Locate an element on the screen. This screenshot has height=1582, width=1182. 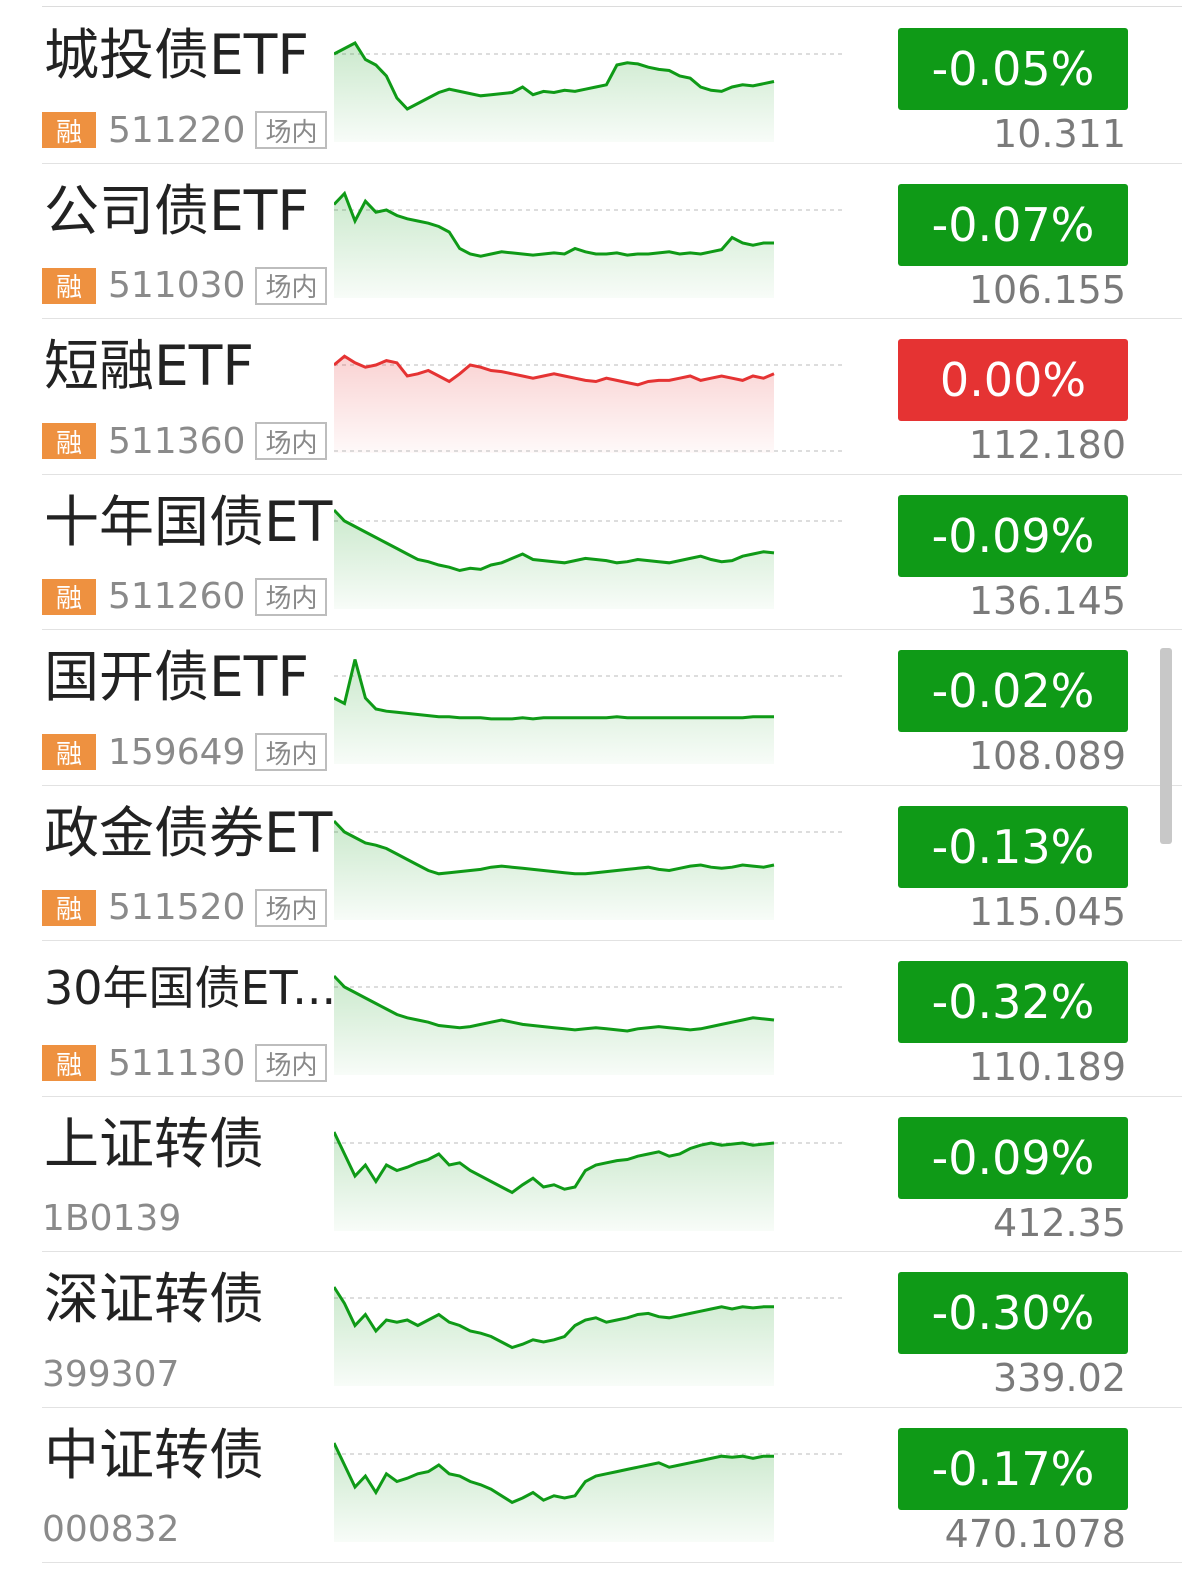
quote-row: 公司债ETF 融 511030 场内 -0.07% 106.155 is located at coordinates (591, 242).